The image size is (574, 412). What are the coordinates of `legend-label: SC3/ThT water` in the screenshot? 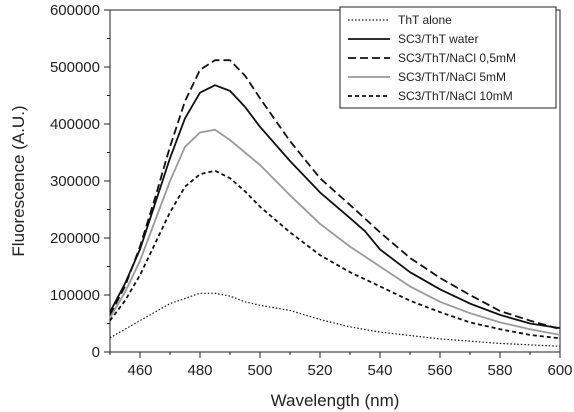 It's located at (438, 39).